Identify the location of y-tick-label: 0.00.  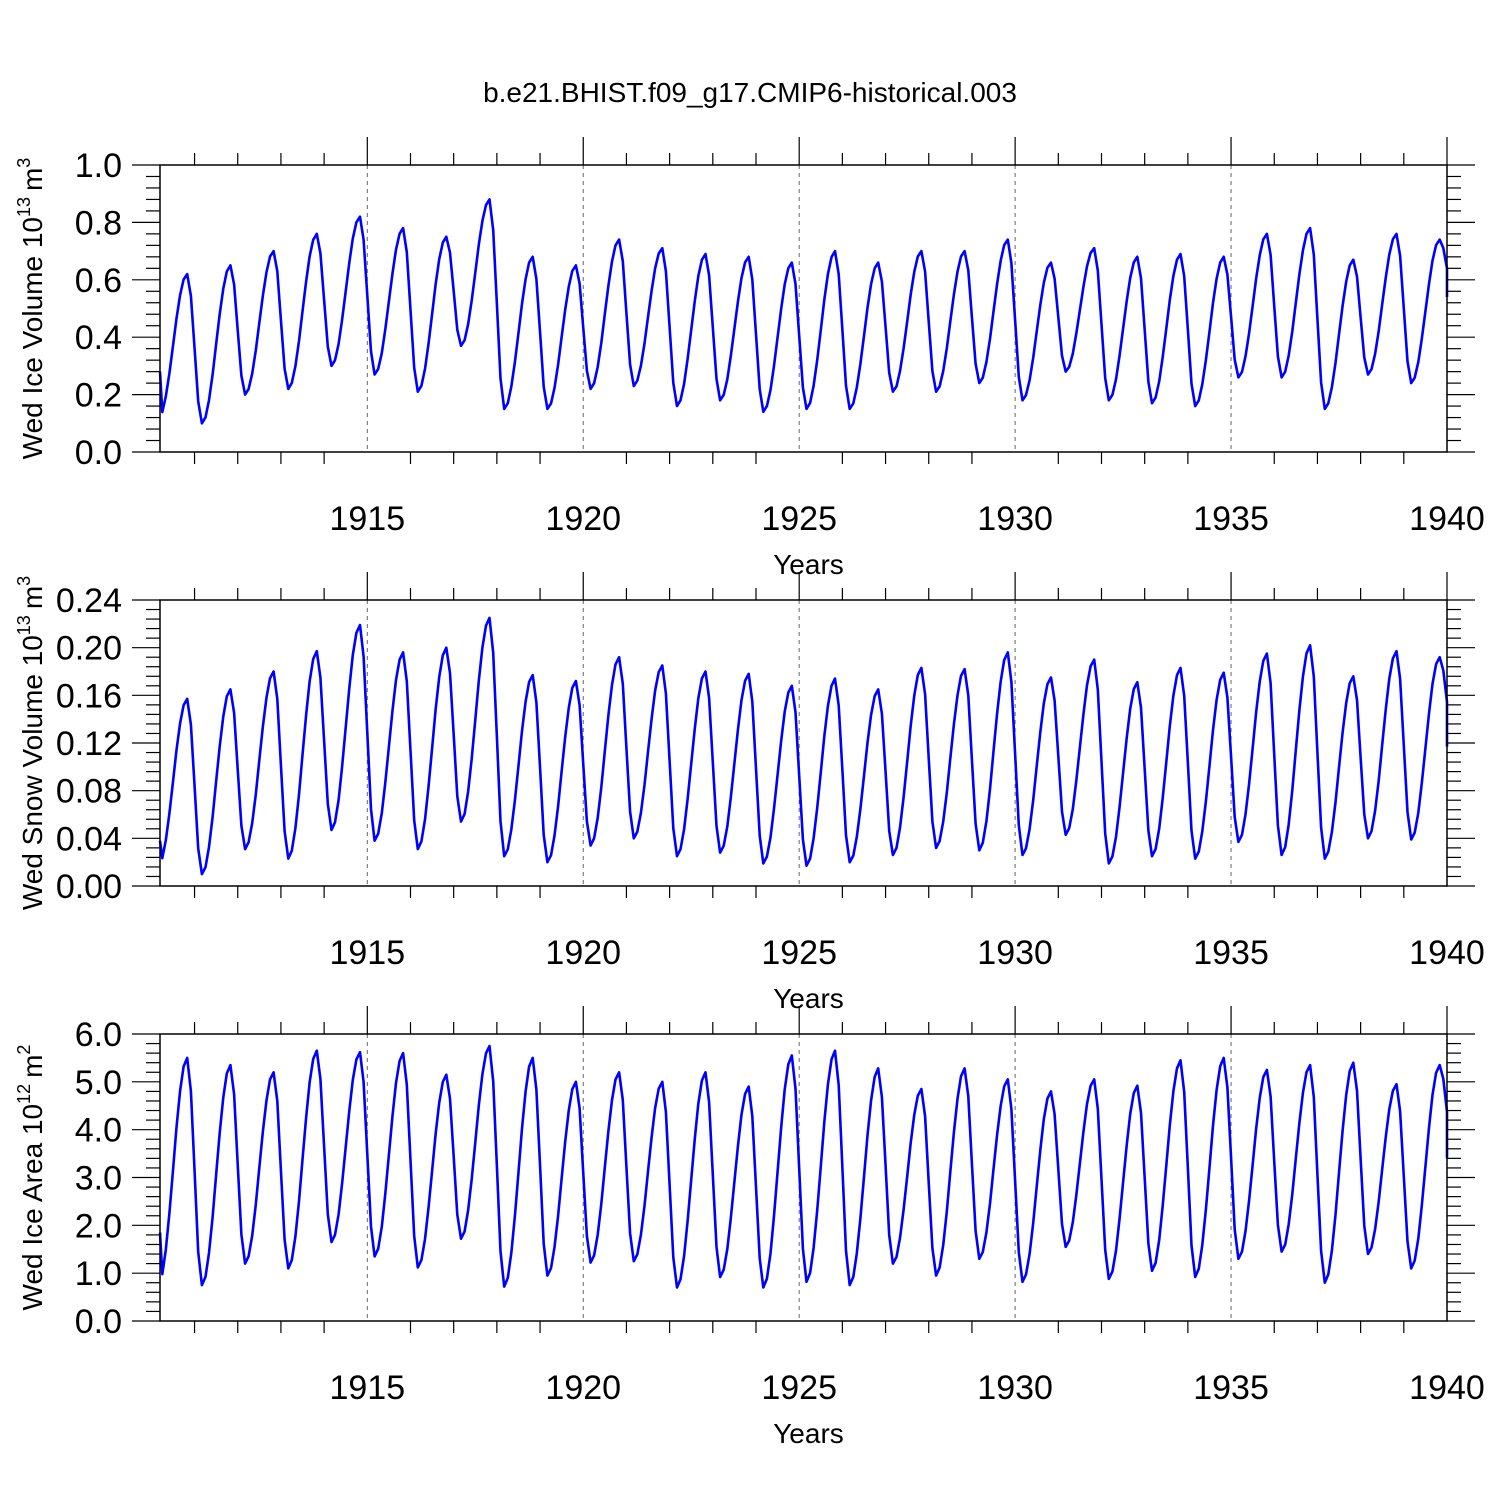
(89, 887).